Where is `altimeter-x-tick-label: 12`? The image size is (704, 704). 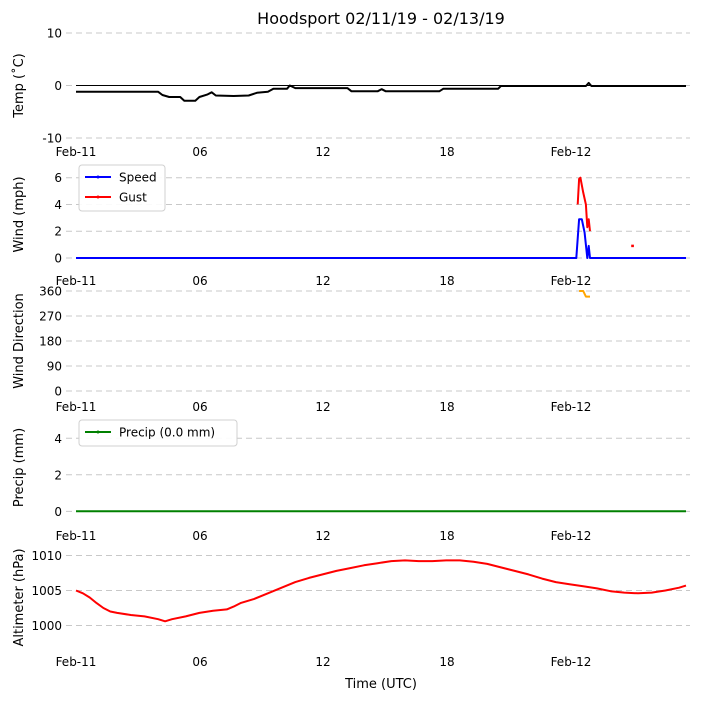
altimeter-x-tick-label: 12 is located at coordinates (322, 662).